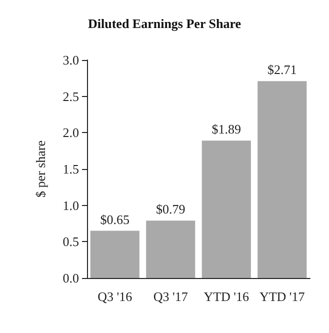  Describe the element at coordinates (40, 169) in the screenshot. I see `y-axis-title: $ per share` at that location.